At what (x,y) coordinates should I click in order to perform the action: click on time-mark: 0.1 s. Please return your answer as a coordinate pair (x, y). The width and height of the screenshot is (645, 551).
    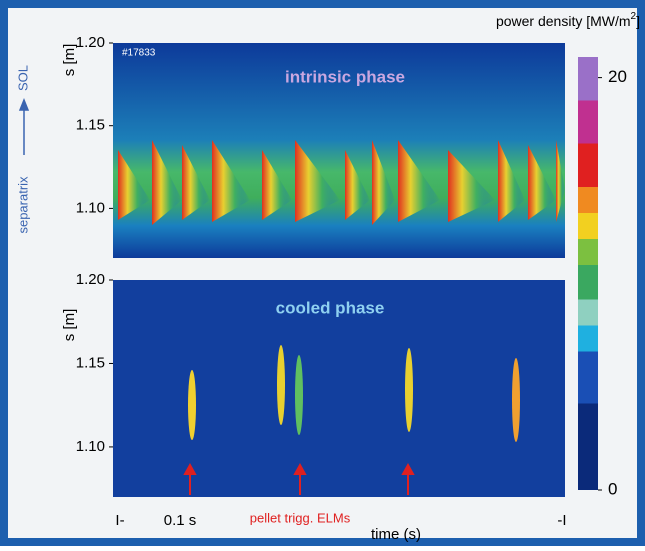
    Looking at the image, I should click on (180, 520).